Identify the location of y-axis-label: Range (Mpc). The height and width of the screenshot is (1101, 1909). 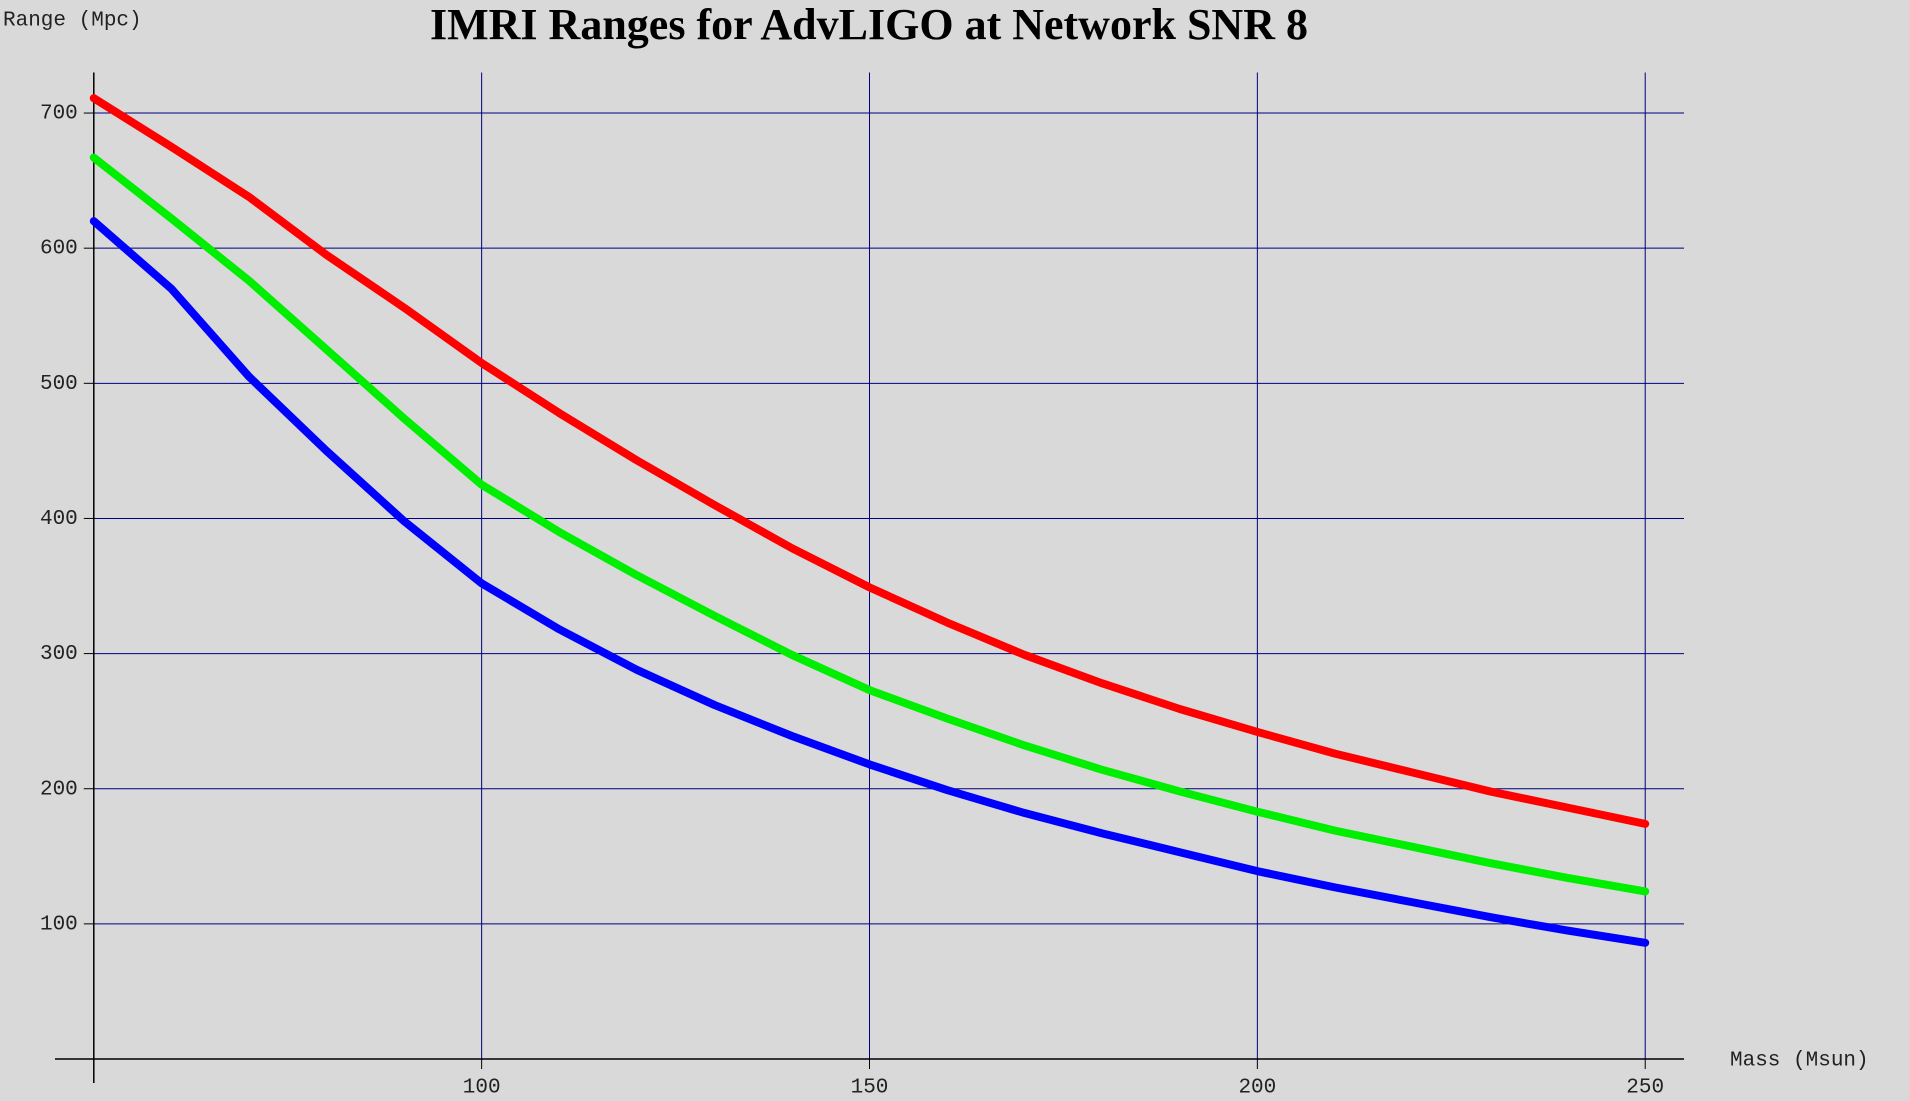
(72, 21).